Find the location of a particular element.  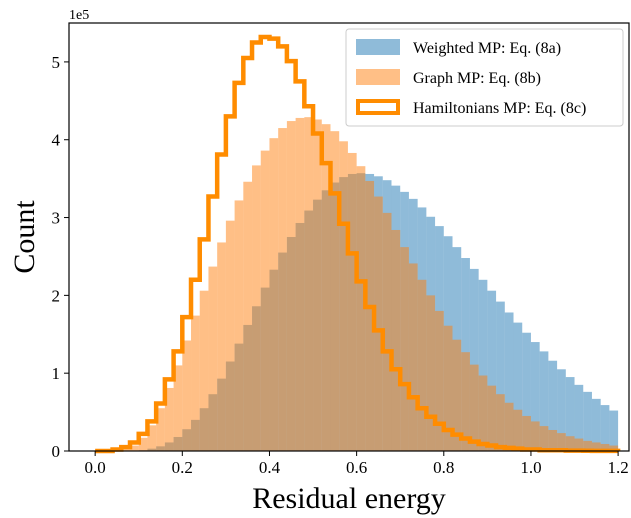

x-tick-label: 0.0 is located at coordinates (95, 467).